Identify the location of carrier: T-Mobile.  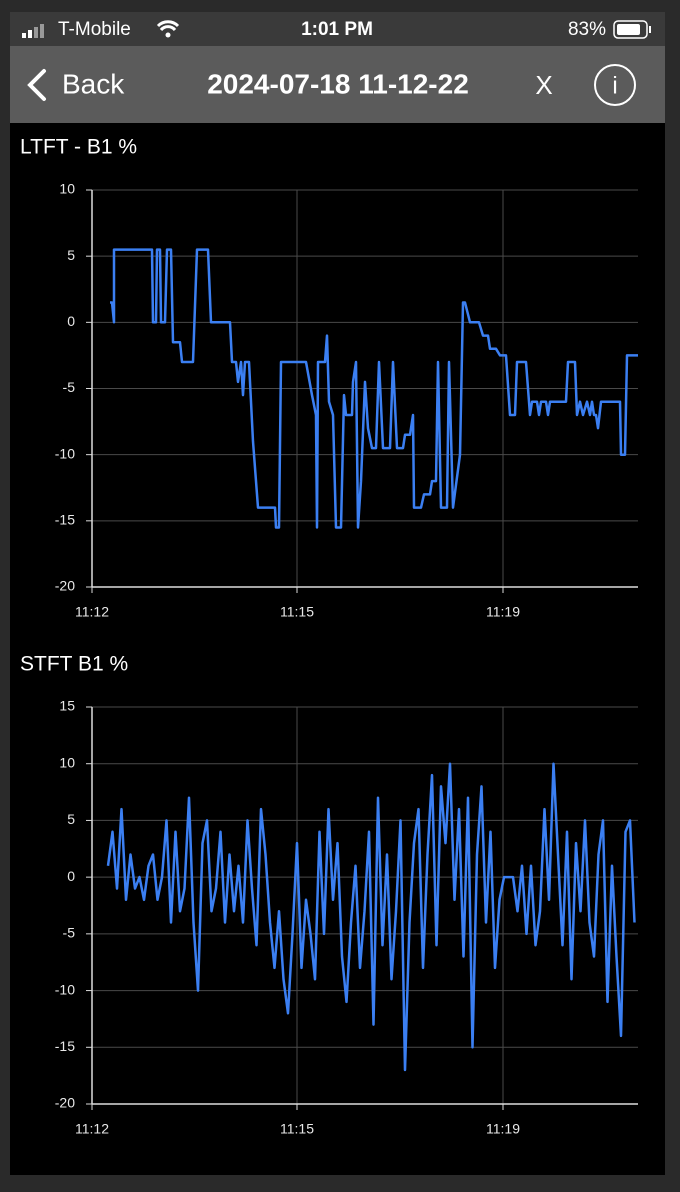
(94, 29).